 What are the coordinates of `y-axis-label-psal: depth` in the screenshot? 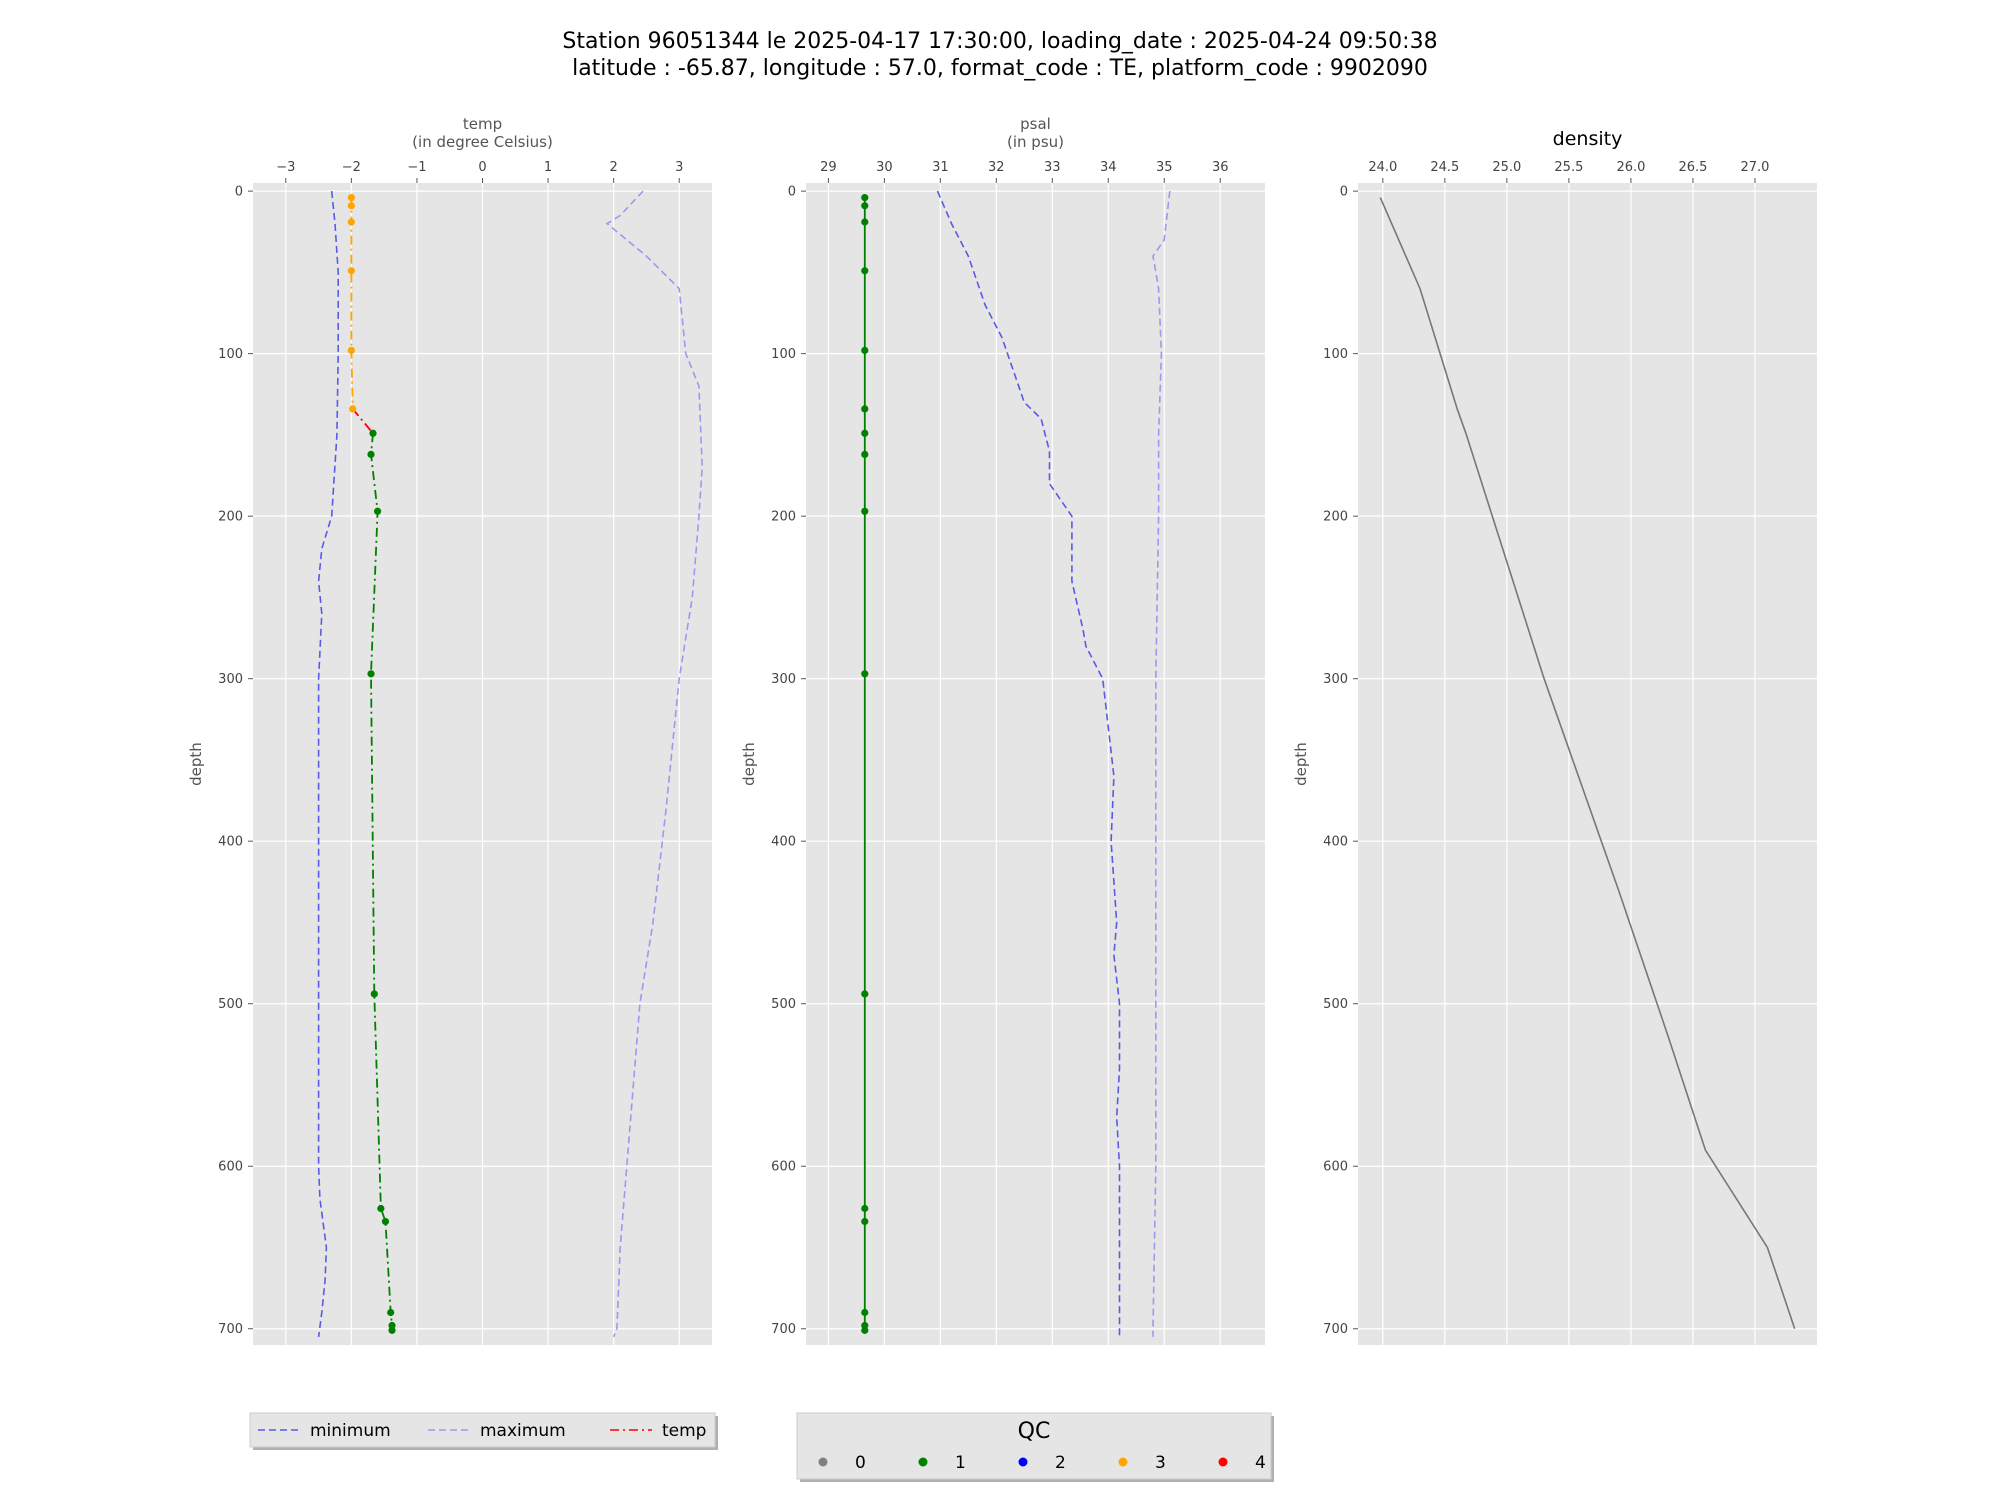 It's located at (749, 764).